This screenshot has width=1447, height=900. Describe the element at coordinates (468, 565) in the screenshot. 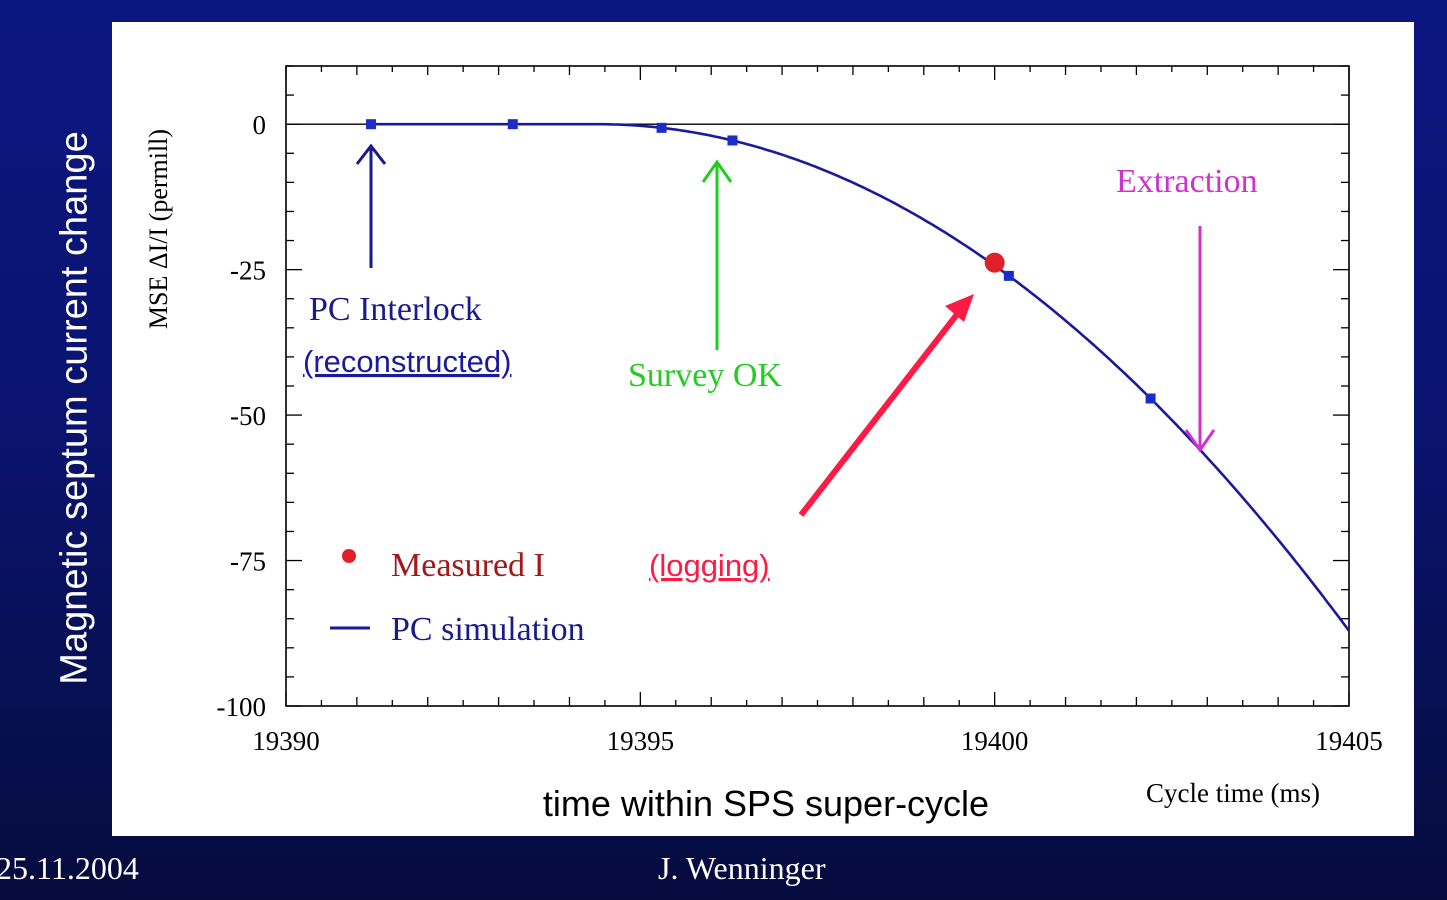

I see `legend-measured-label: Measured I` at that location.